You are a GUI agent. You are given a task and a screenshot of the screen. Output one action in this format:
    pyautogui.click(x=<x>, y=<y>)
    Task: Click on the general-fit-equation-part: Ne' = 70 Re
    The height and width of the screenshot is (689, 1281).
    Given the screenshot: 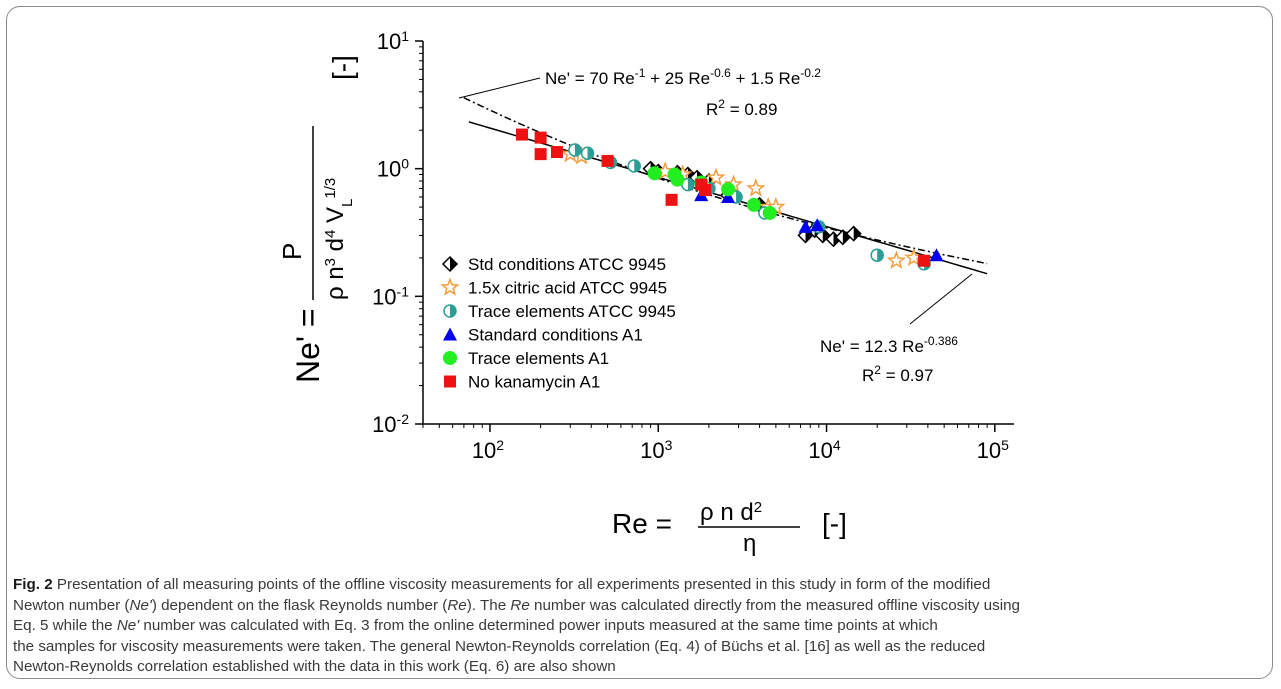 What is the action you would take?
    pyautogui.click(x=590, y=78)
    